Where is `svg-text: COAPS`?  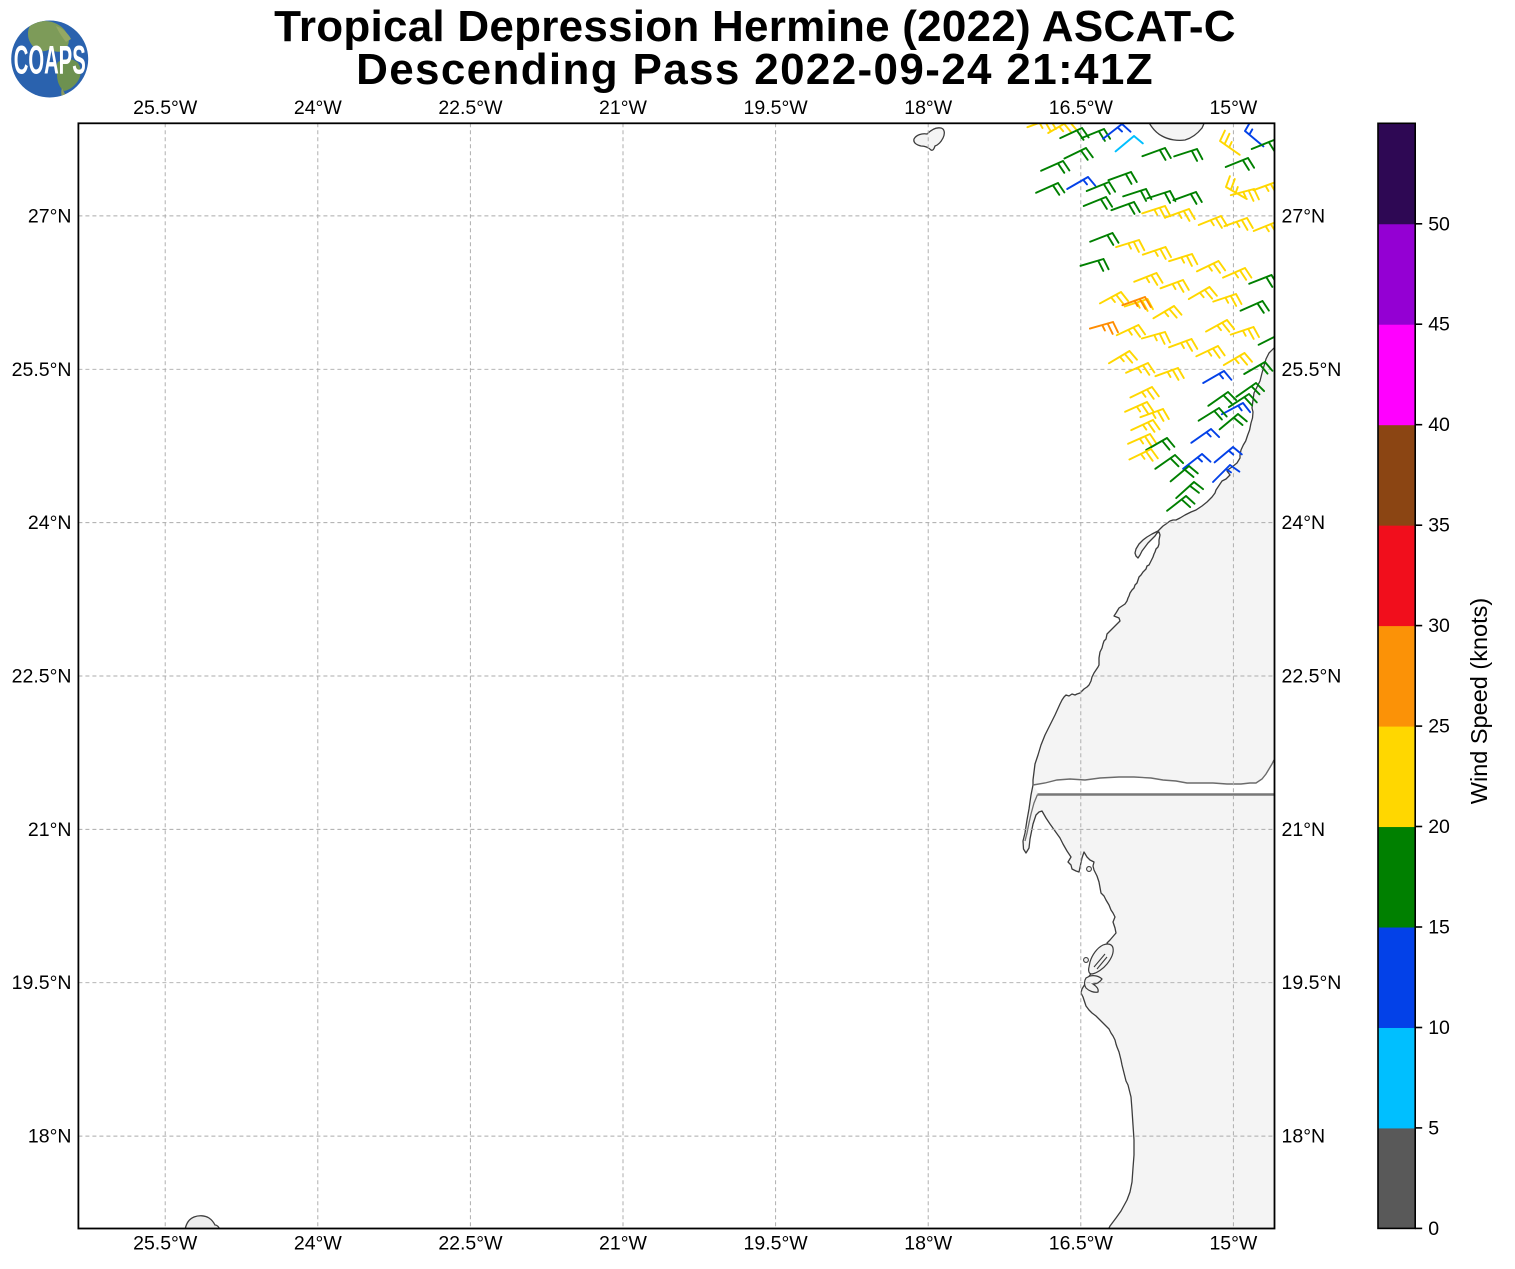 svg-text: COAPS is located at coordinates (50, 61).